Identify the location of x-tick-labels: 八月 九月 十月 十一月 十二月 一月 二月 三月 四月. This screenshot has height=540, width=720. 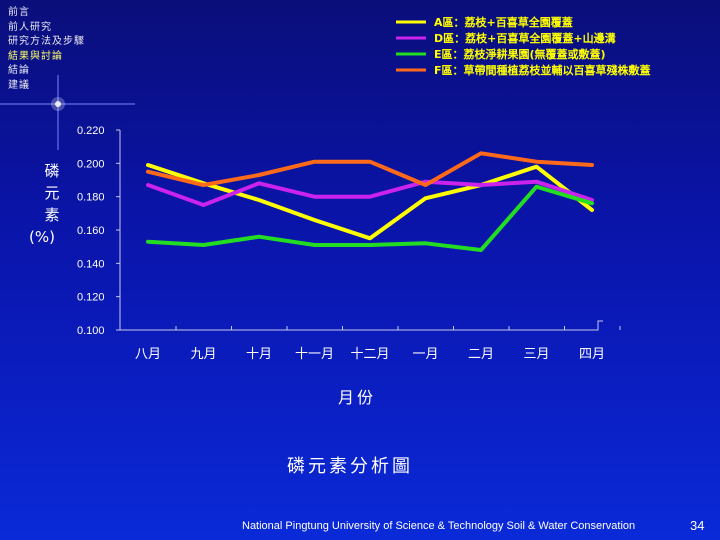
(370, 354).